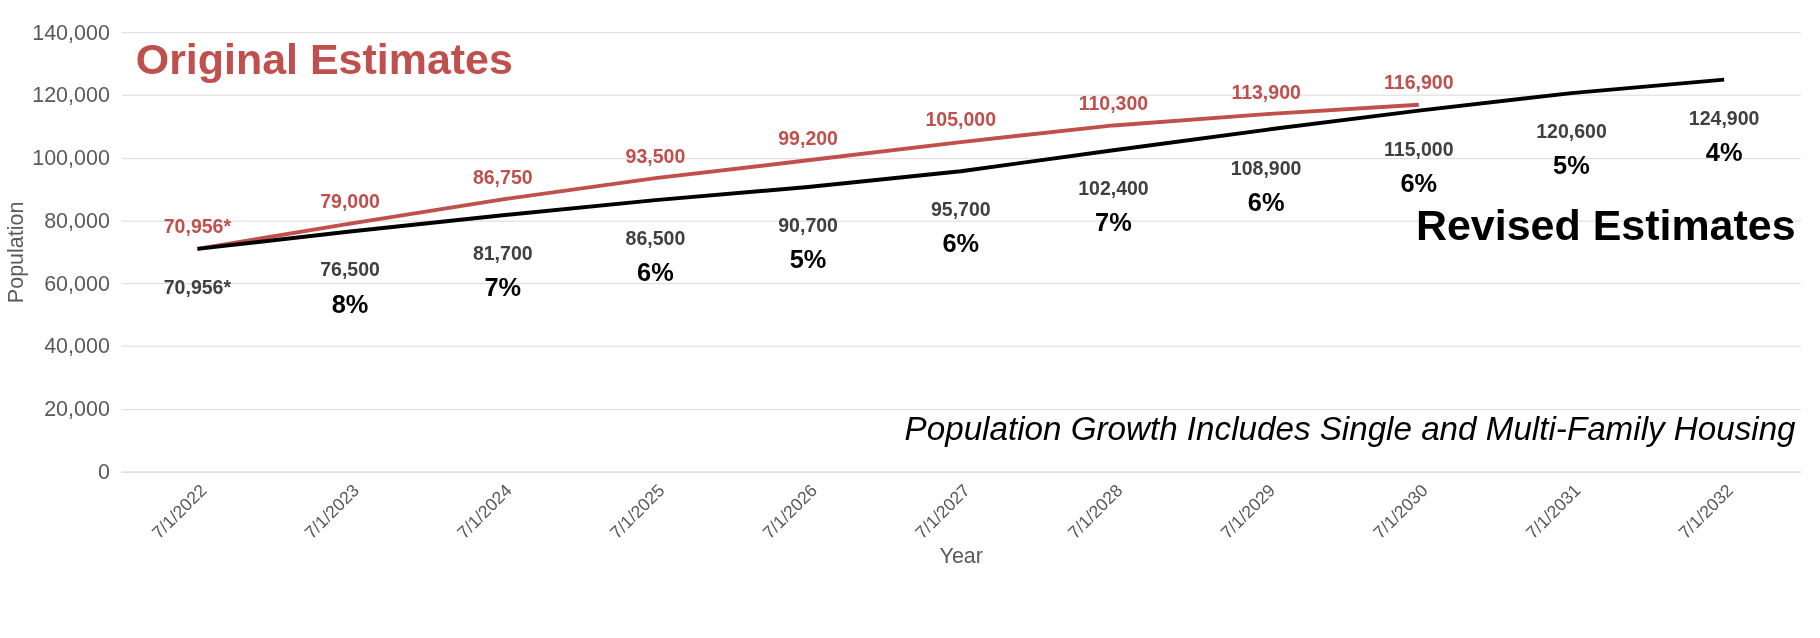 The width and height of the screenshot is (1820, 638). Describe the element at coordinates (961, 119) in the screenshot. I see `data-label: 105,000` at that location.